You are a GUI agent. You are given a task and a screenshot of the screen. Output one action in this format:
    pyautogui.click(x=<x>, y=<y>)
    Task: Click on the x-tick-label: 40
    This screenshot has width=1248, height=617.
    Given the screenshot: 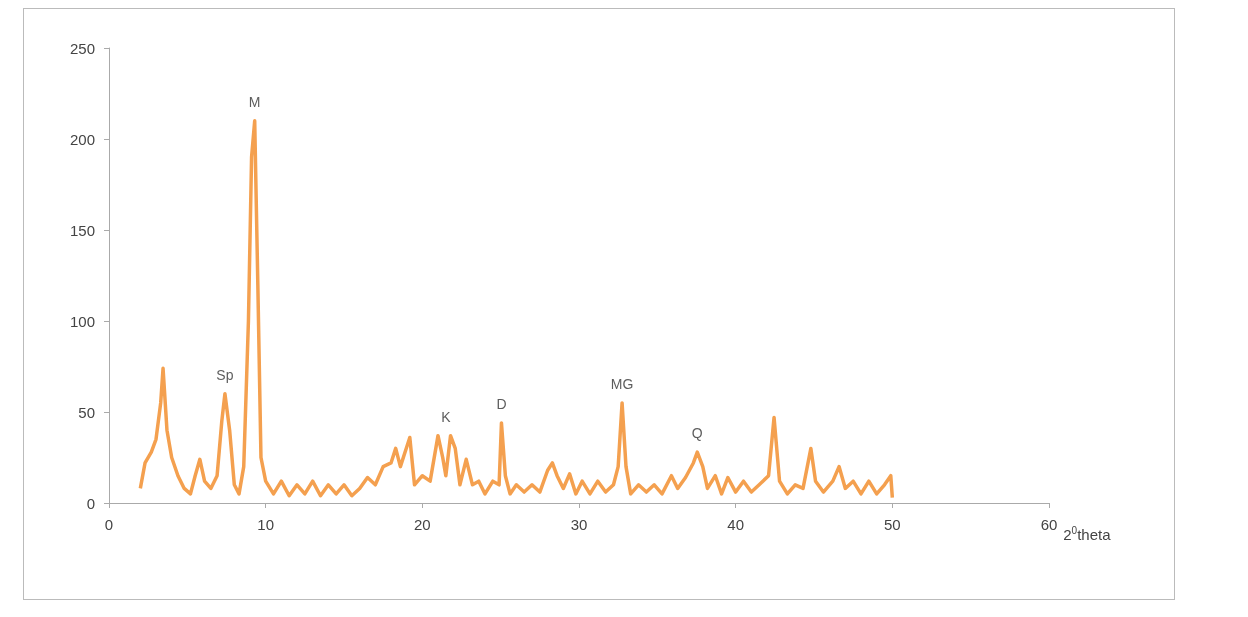 What is the action you would take?
    pyautogui.click(x=736, y=524)
    